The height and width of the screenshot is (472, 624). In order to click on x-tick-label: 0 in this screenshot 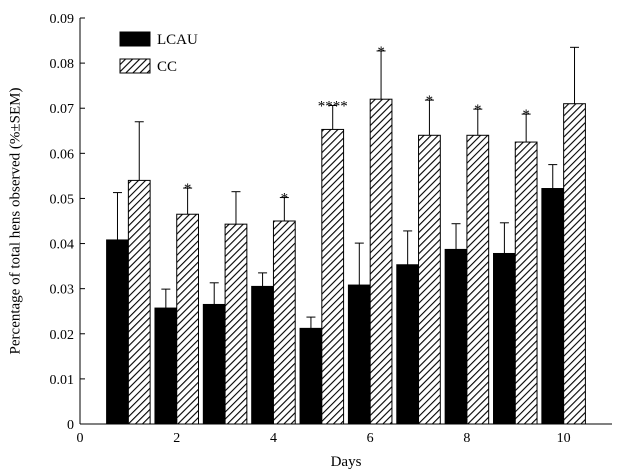, I will do `click(80, 438)`.